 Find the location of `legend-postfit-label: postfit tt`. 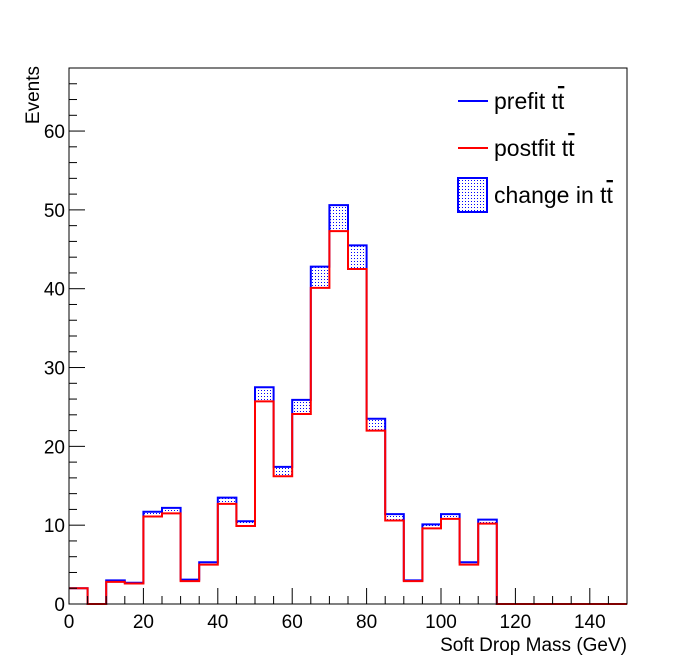

legend-postfit-label: postfit tt is located at coordinates (534, 148).